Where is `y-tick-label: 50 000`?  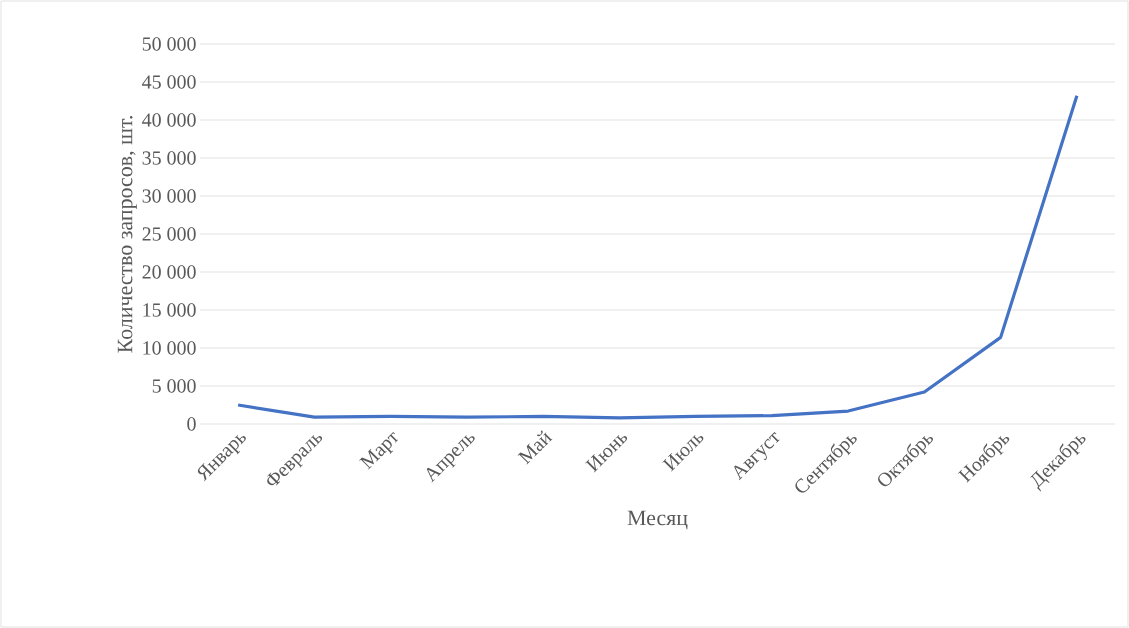
y-tick-label: 50 000 is located at coordinates (169, 44).